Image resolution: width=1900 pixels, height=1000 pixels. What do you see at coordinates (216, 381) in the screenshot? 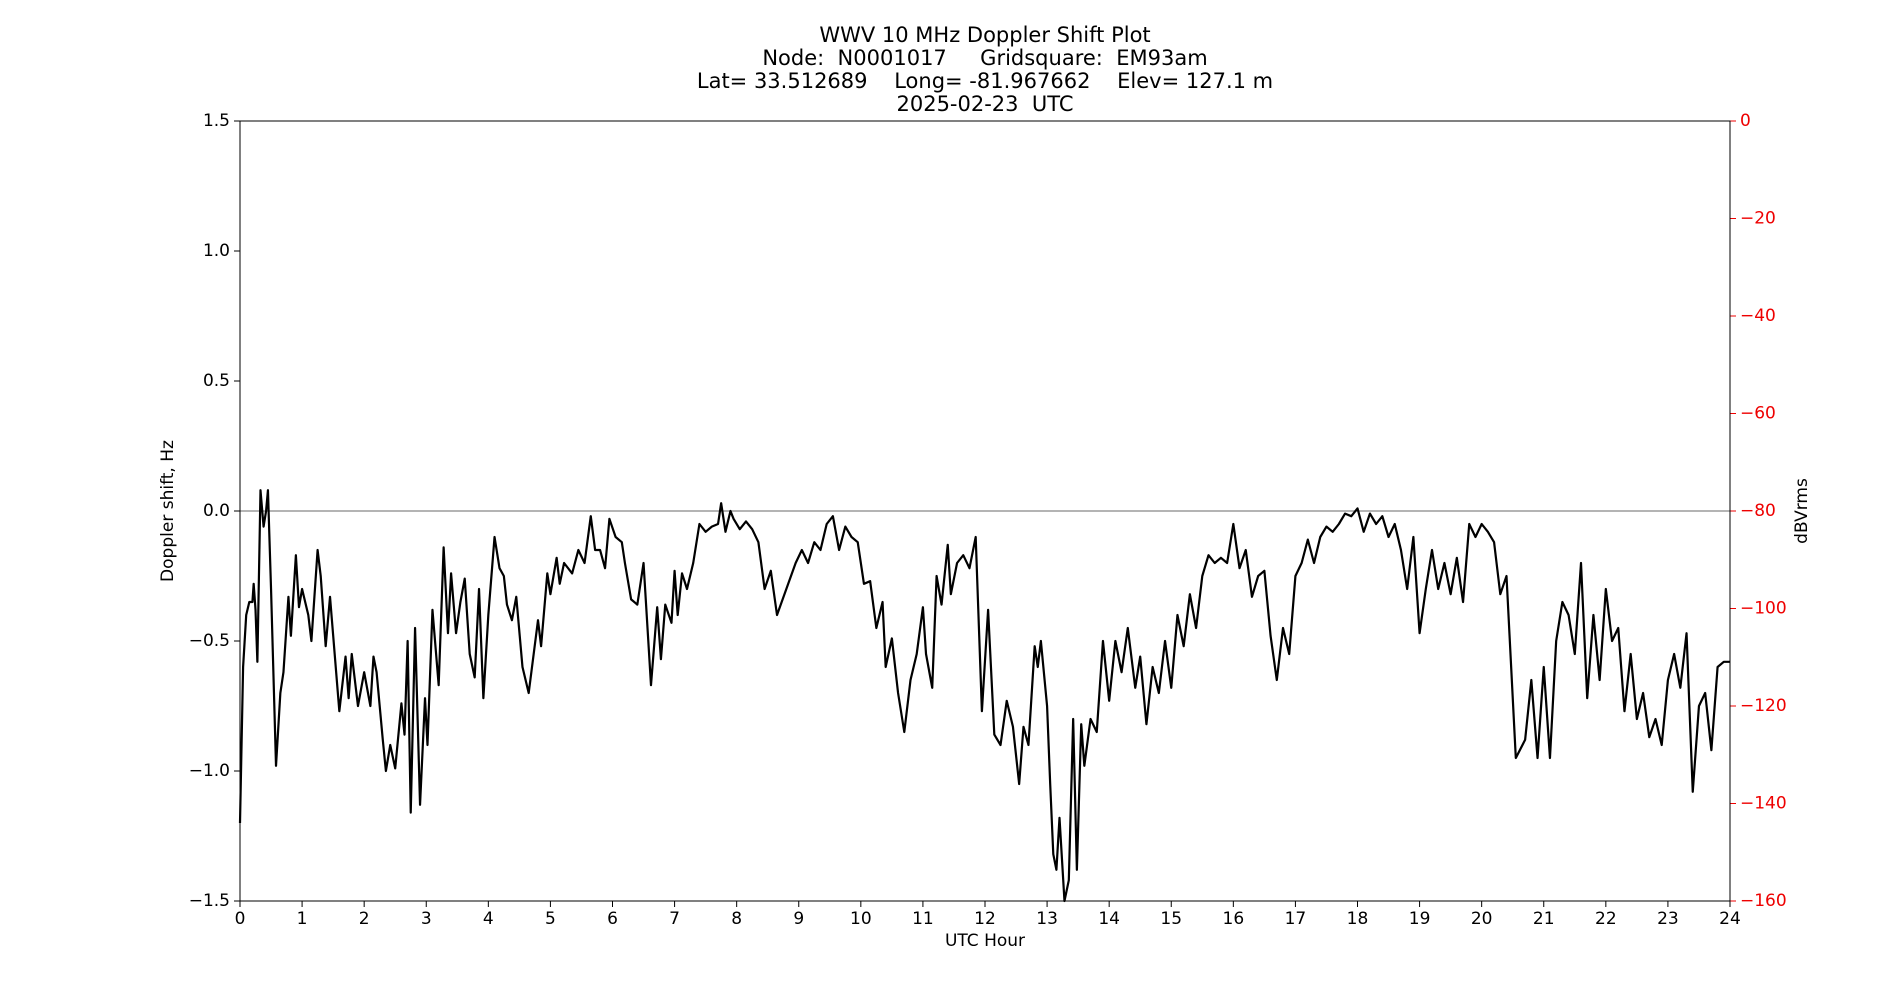
I see `y-tick-label: 0.5` at bounding box center [216, 381].